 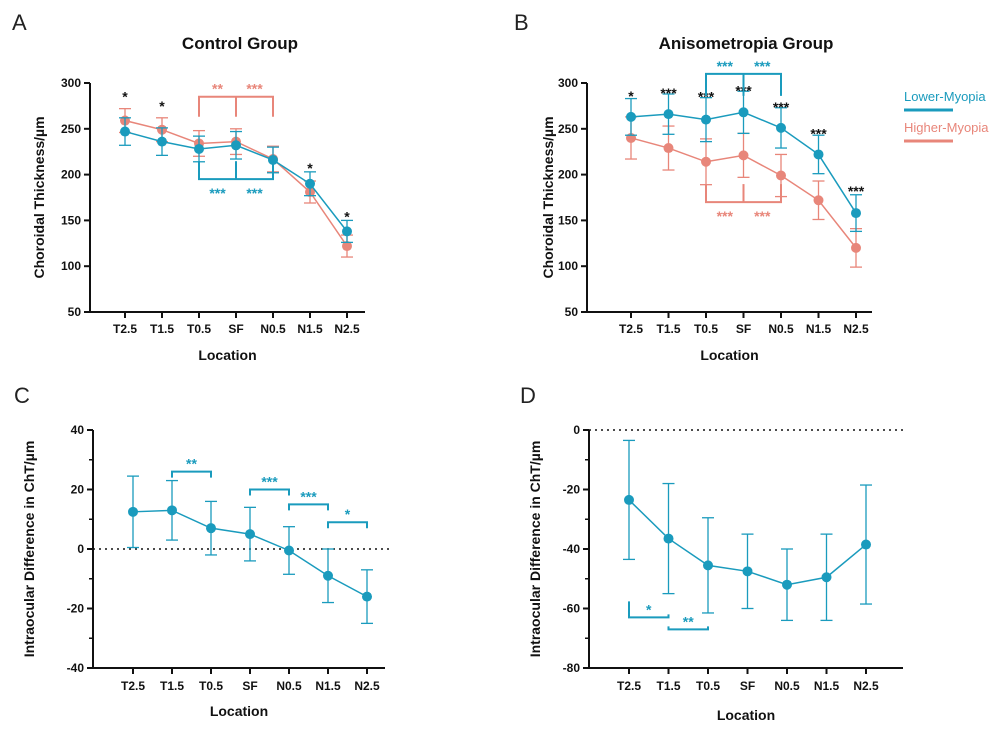 I want to click on y-tick-label: -60, so click(x=572, y=609).